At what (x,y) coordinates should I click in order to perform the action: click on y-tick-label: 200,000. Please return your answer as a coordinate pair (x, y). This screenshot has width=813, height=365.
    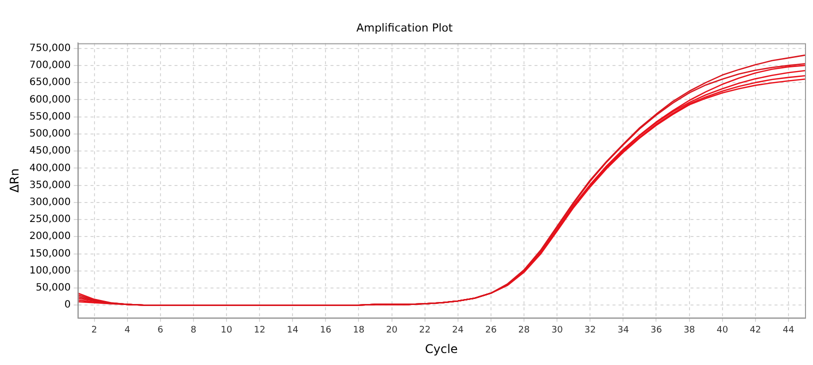
    Looking at the image, I should click on (50, 236).